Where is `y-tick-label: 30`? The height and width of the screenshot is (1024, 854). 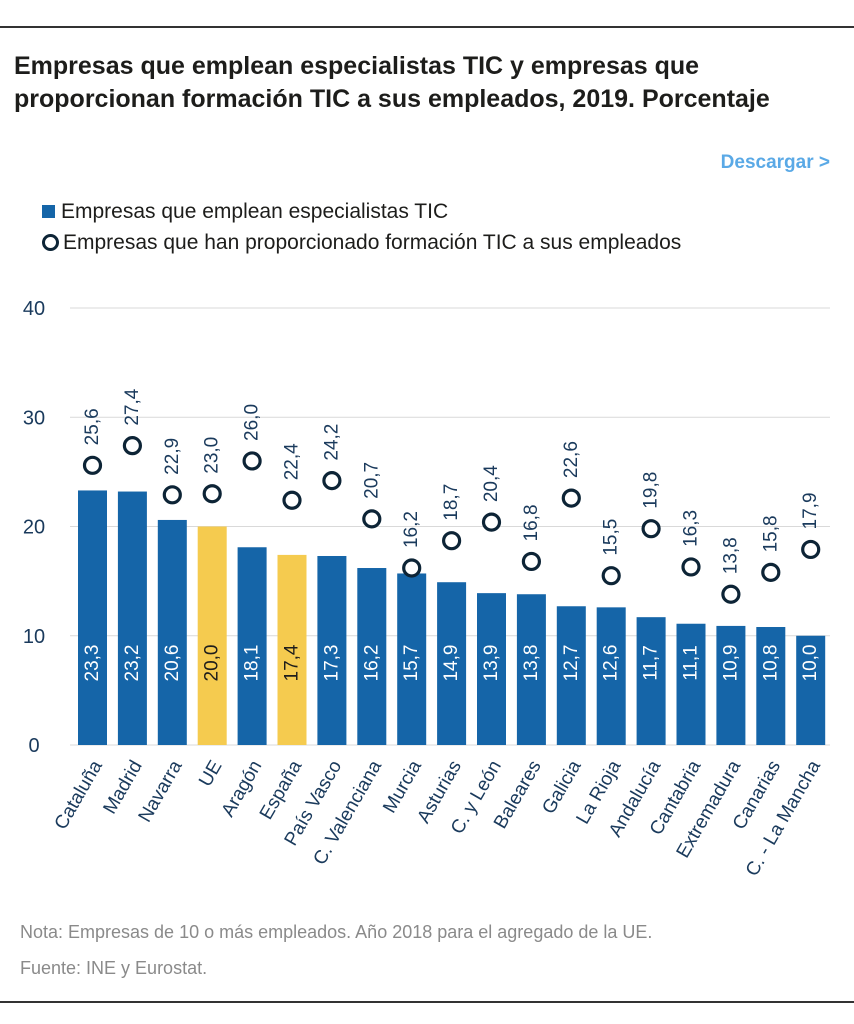 y-tick-label: 30 is located at coordinates (34, 418).